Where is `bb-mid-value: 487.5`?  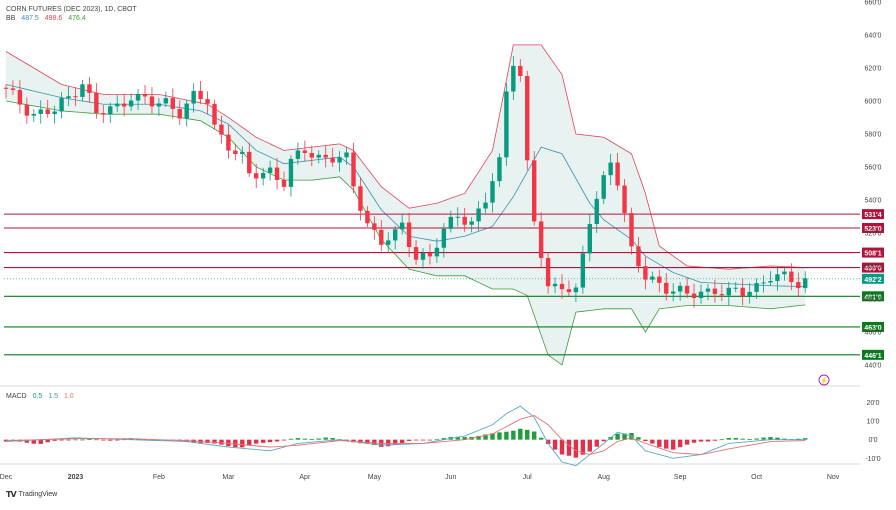
bb-mid-value: 487.5 is located at coordinates (30, 18).